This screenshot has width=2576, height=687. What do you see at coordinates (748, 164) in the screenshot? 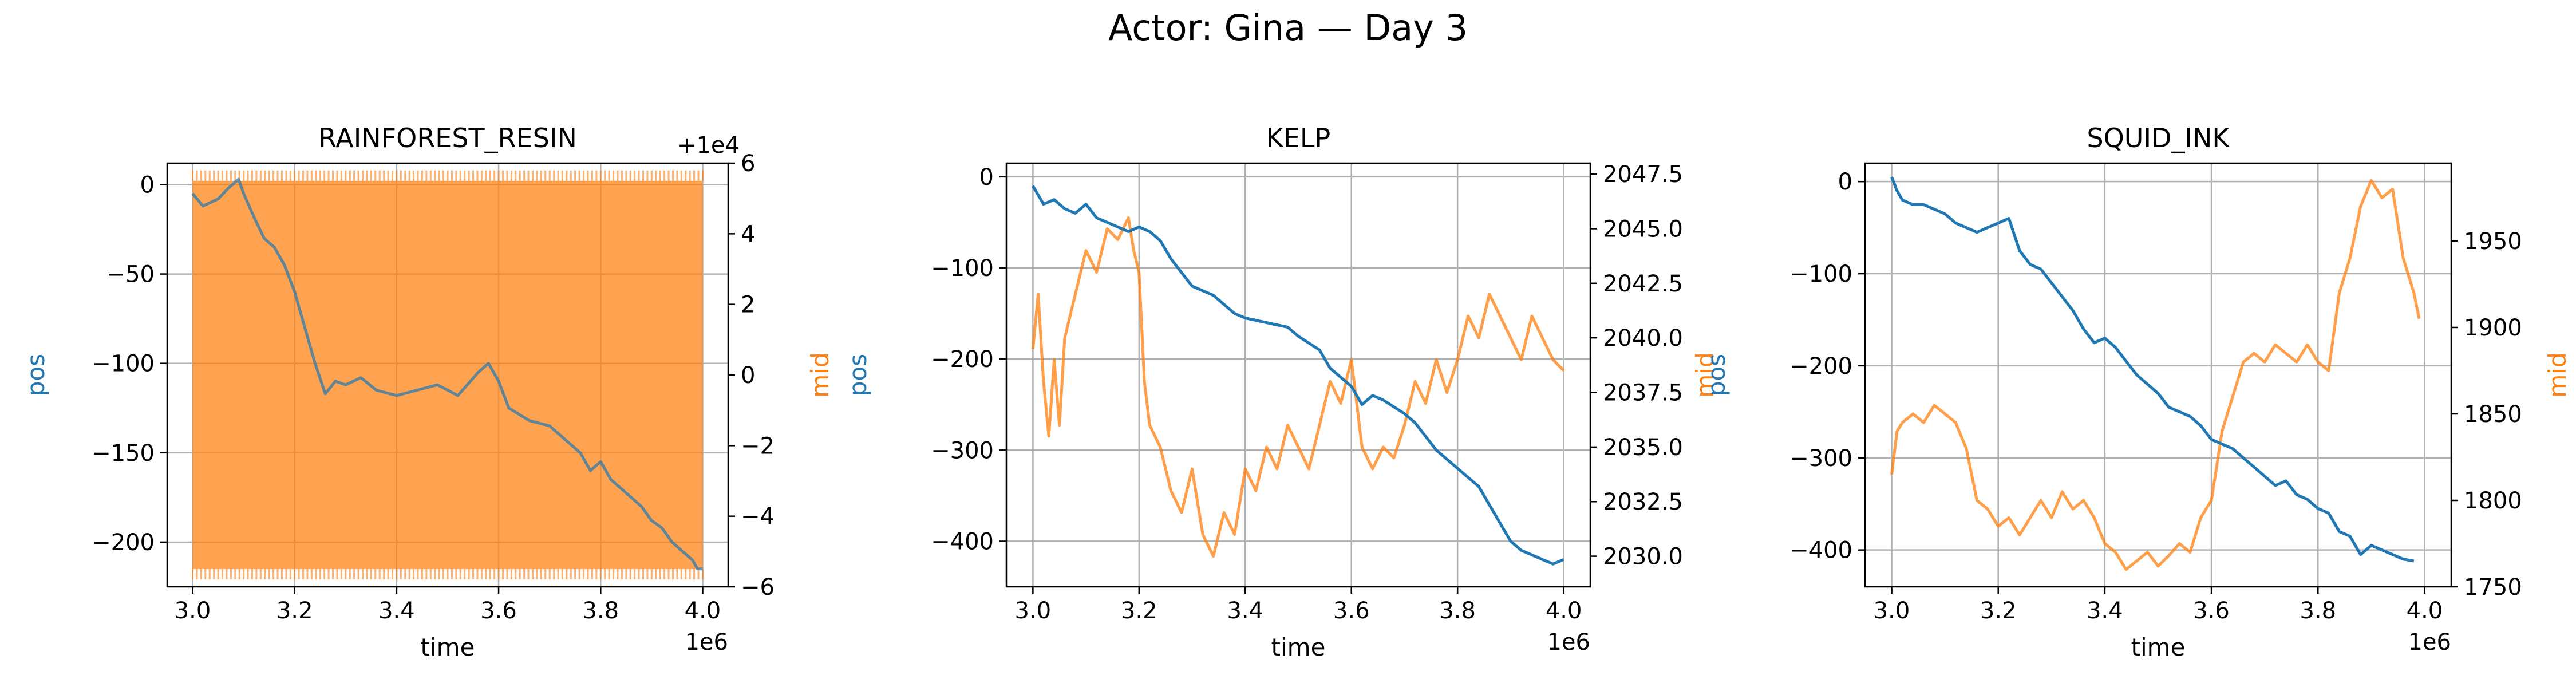
I see `y-right-tick-label: 6` at bounding box center [748, 164].